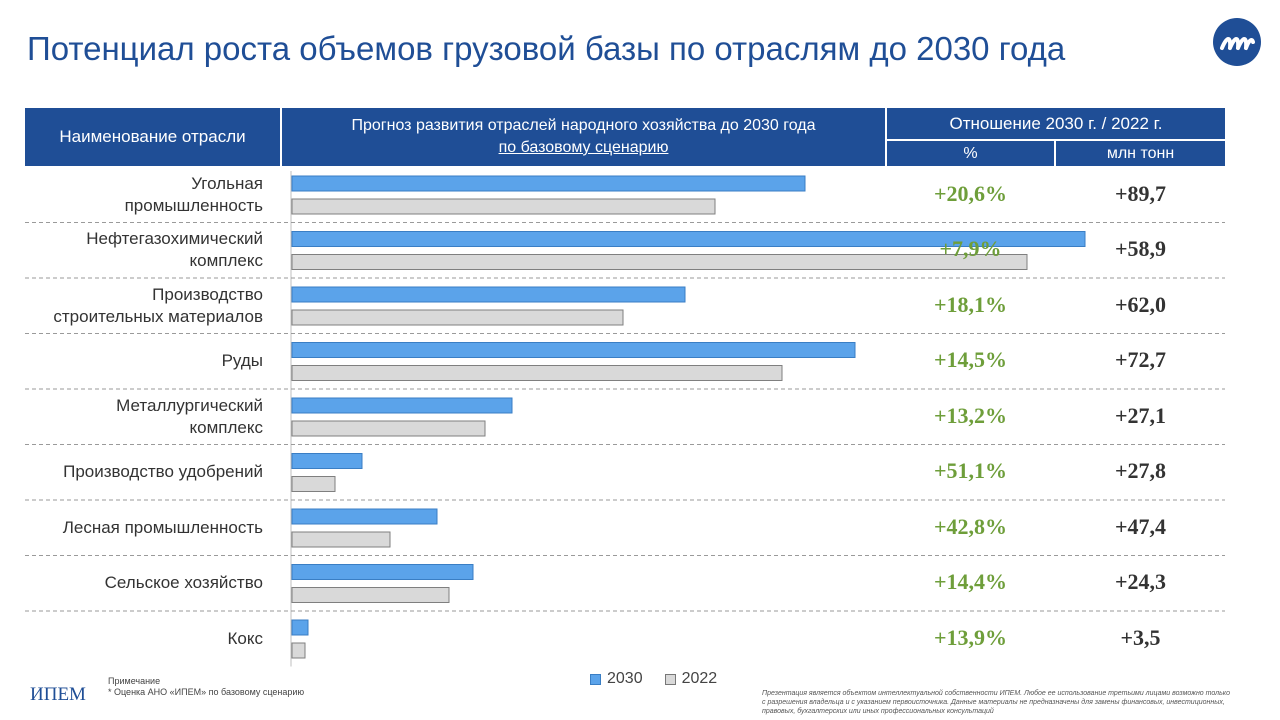 This screenshot has height=720, width=1280. What do you see at coordinates (699, 678) in the screenshot?
I see `legend-label-2022: 2022` at bounding box center [699, 678].